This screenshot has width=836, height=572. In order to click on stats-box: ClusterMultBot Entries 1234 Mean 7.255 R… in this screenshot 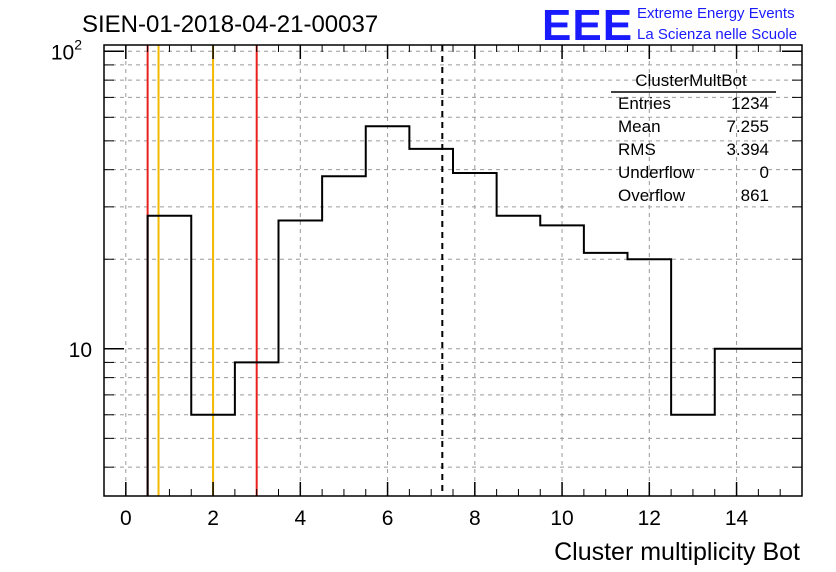, I will do `click(693, 138)`.